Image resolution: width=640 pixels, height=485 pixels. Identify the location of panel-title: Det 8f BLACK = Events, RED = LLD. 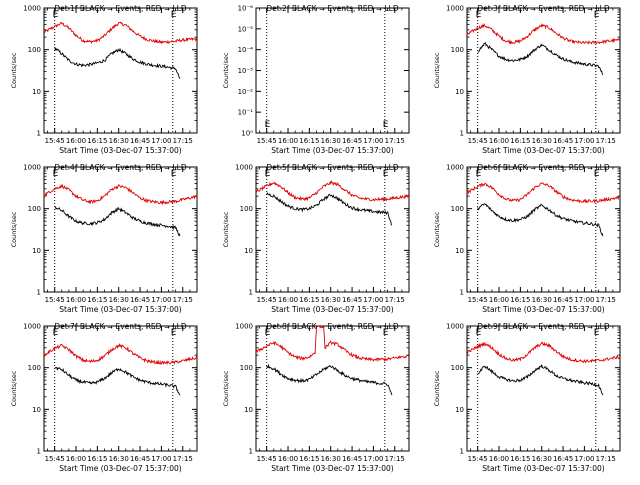
(332, 326).